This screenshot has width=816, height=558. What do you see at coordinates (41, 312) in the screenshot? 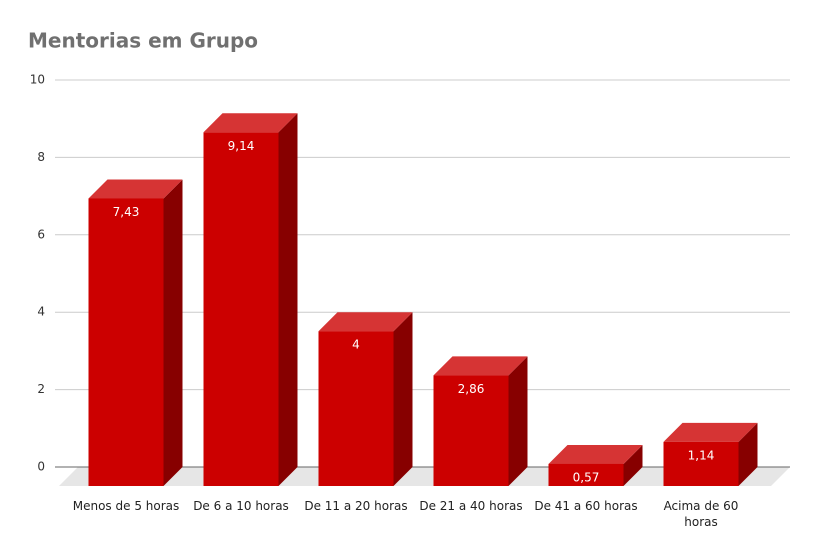
I see `y-tick-label: 4` at bounding box center [41, 312].